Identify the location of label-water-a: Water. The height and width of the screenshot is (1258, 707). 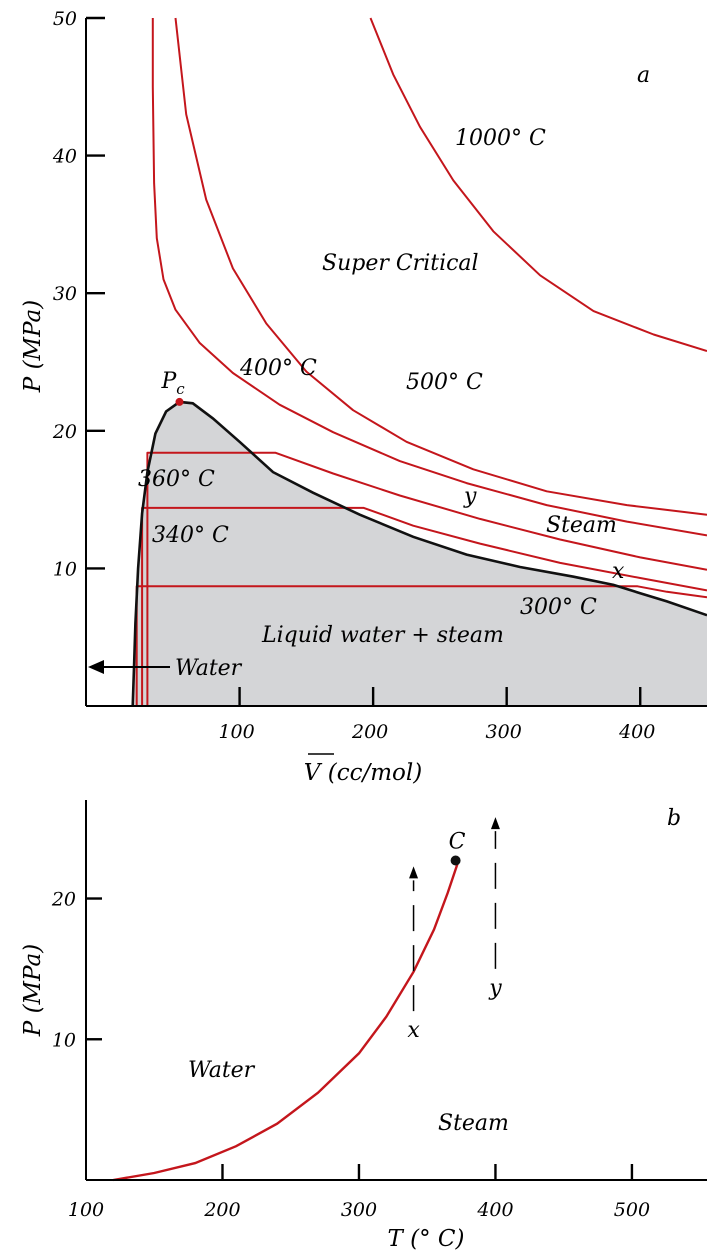
(209, 668).